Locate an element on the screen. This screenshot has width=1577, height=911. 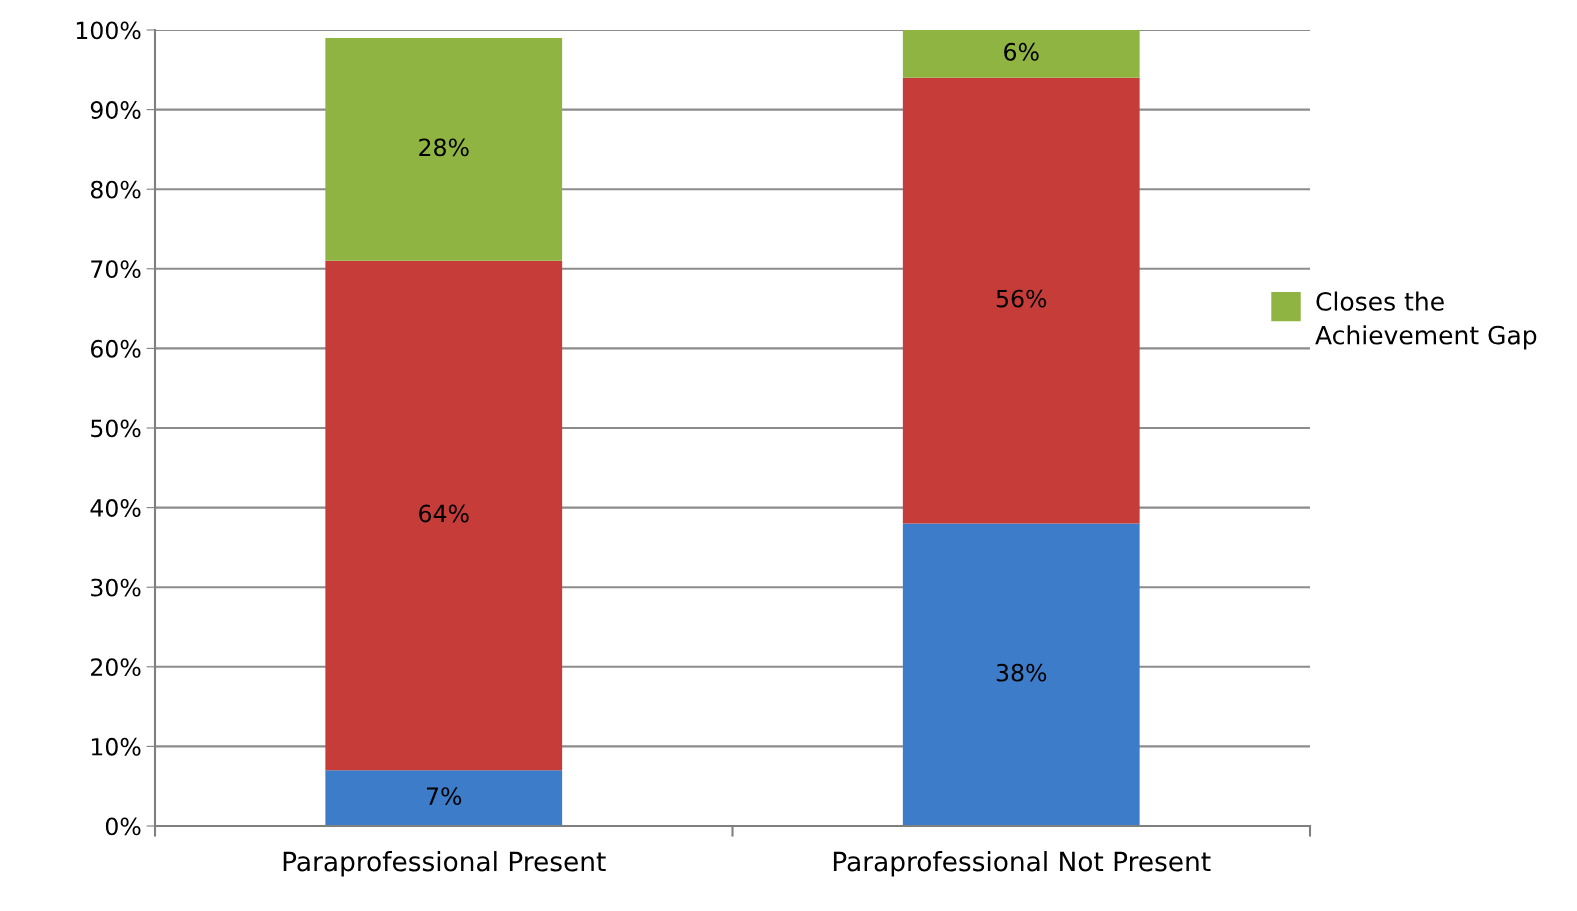
data-label: 6% is located at coordinates (1021, 51).